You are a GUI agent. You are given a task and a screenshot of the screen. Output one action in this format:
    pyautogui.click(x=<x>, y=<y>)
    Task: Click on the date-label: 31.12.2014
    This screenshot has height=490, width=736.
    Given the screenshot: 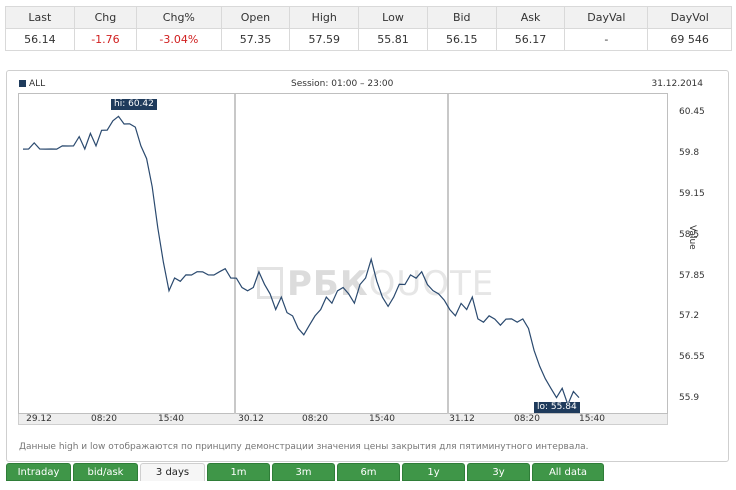 What is the action you would take?
    pyautogui.click(x=677, y=84)
    